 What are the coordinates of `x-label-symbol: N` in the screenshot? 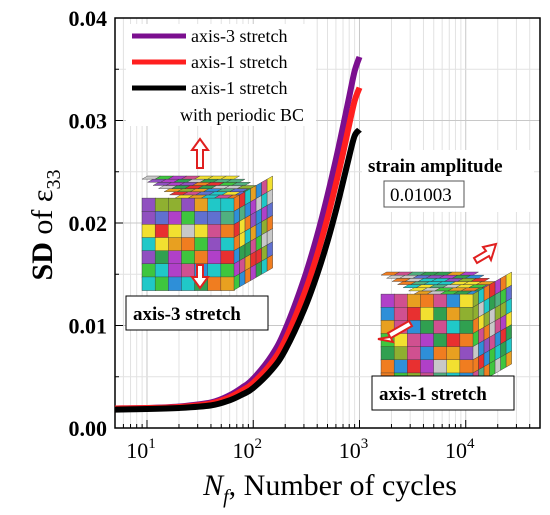 It's located at (213, 485).